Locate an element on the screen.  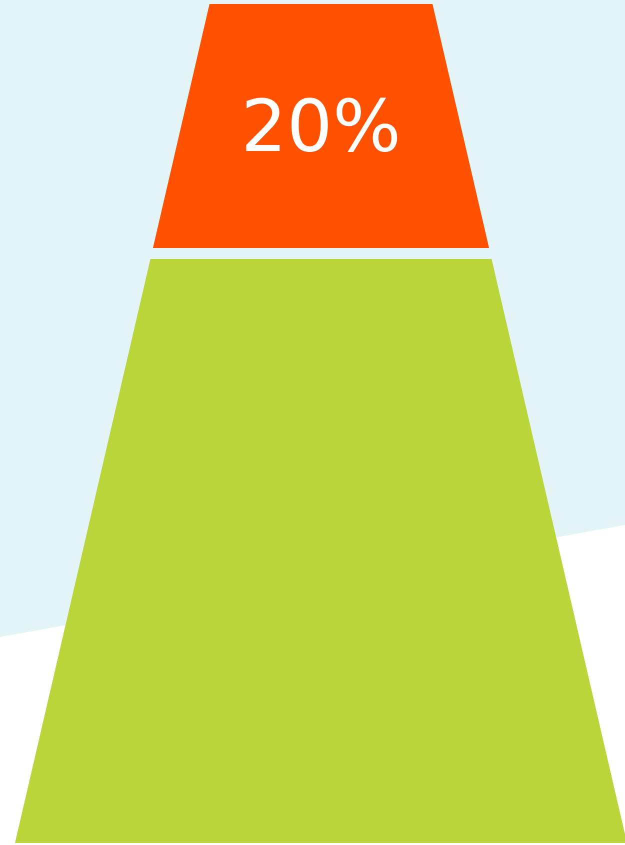
data-label: 20% is located at coordinates (321, 126).